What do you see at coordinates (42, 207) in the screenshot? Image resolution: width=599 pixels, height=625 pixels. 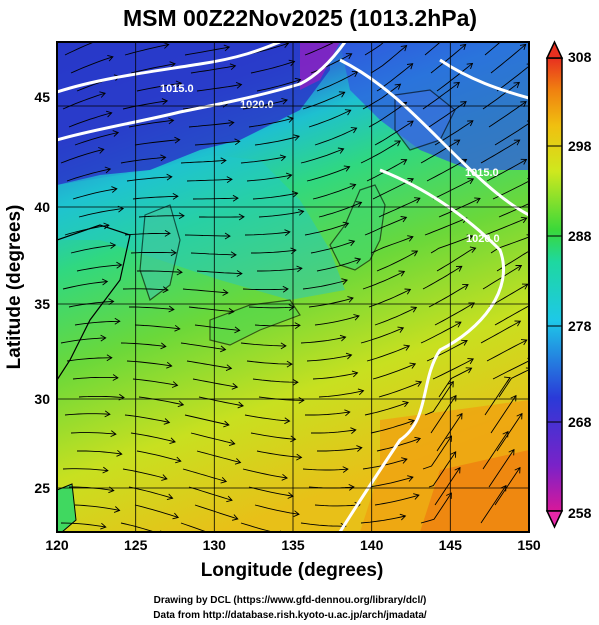 I see `y-tick-label: 40` at bounding box center [42, 207].